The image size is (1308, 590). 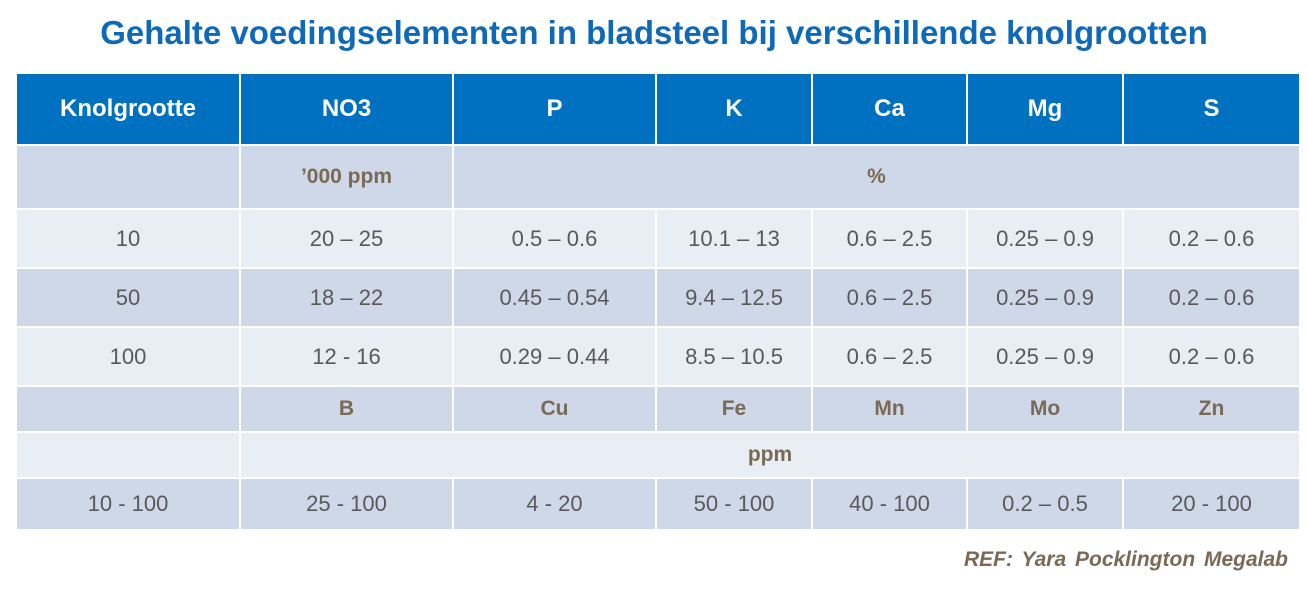 I want to click on data-cell: 18 – 22, so click(x=346, y=297).